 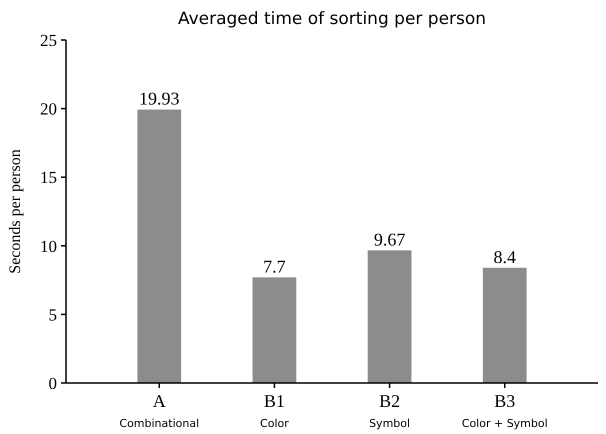 What do you see at coordinates (48, 109) in the screenshot?
I see `y-tick-label: 20` at bounding box center [48, 109].